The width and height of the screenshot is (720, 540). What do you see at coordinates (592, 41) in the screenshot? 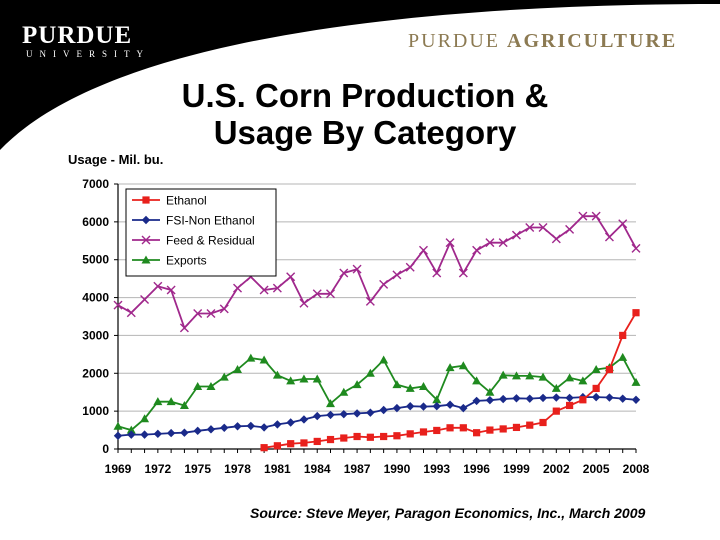
I see `wordmark-second: AGRICULTURE` at bounding box center [592, 41].